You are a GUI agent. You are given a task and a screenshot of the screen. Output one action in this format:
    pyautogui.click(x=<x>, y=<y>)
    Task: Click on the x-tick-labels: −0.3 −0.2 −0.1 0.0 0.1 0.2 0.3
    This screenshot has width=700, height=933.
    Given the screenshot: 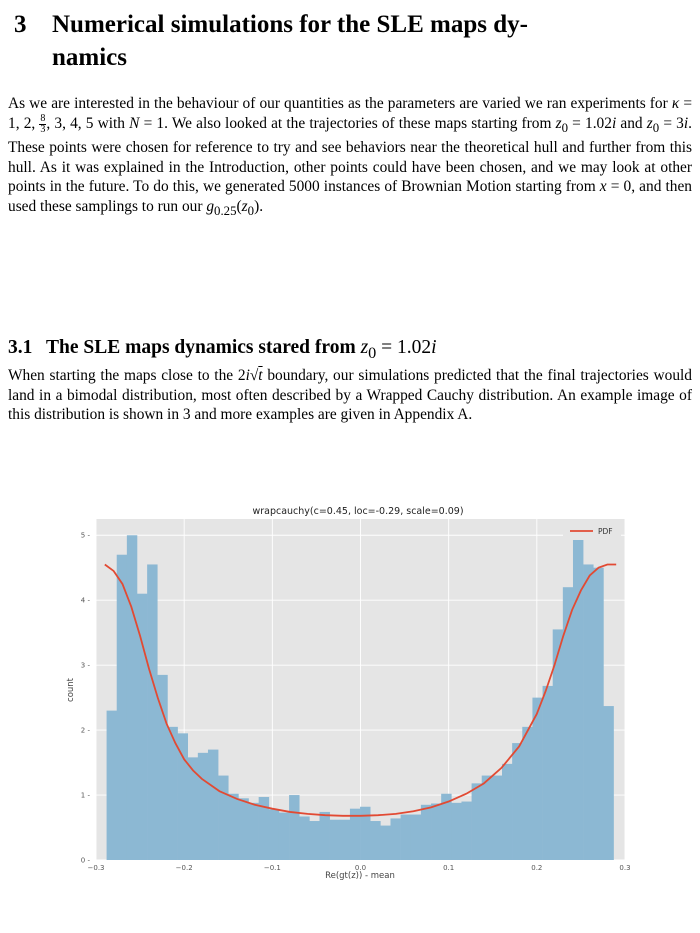 What is the action you would take?
    pyautogui.click(x=359, y=868)
    